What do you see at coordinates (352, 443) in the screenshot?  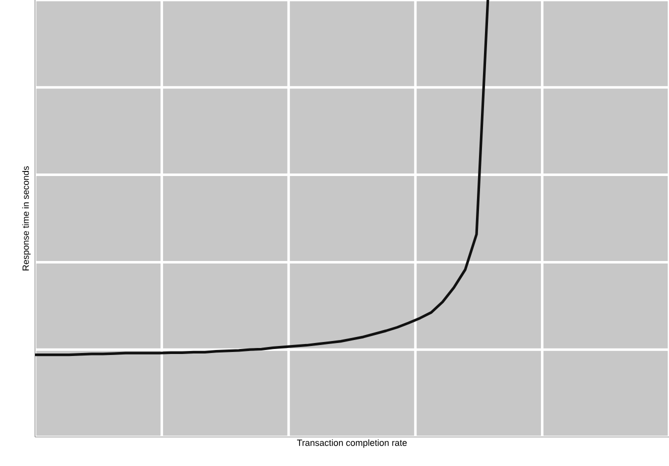 I see `x-axis-title: Transaction completion rate` at bounding box center [352, 443].